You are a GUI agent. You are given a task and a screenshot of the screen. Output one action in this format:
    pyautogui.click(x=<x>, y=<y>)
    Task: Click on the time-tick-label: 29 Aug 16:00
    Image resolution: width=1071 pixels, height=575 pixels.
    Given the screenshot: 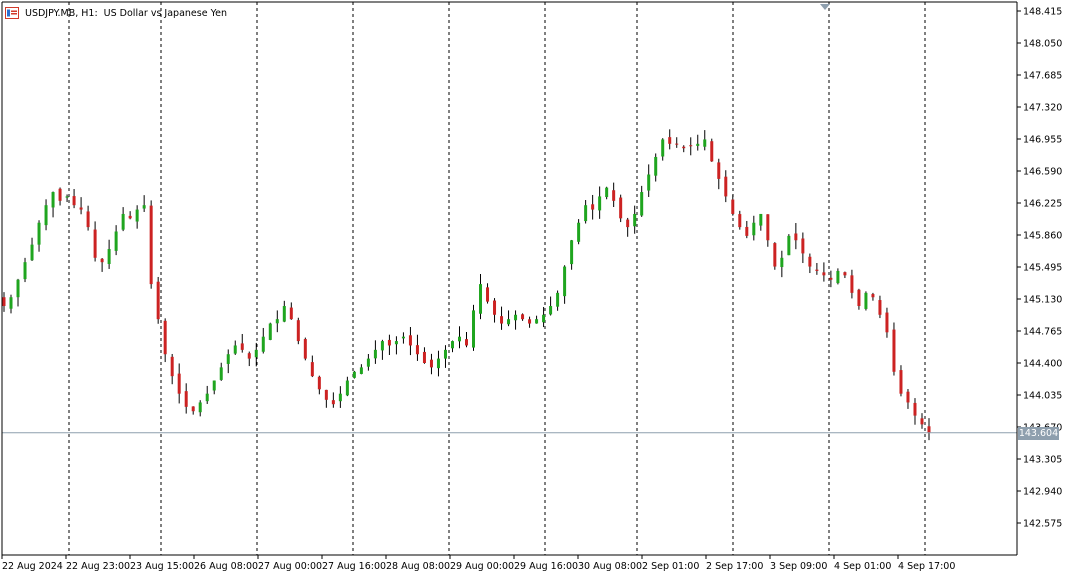 What is the action you would take?
    pyautogui.click(x=546, y=566)
    